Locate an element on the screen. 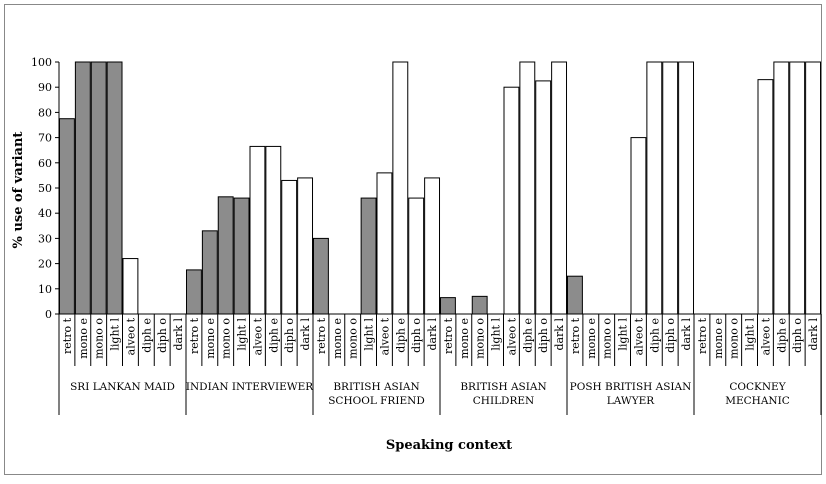  y-tick-label: 10 is located at coordinates (45, 289).